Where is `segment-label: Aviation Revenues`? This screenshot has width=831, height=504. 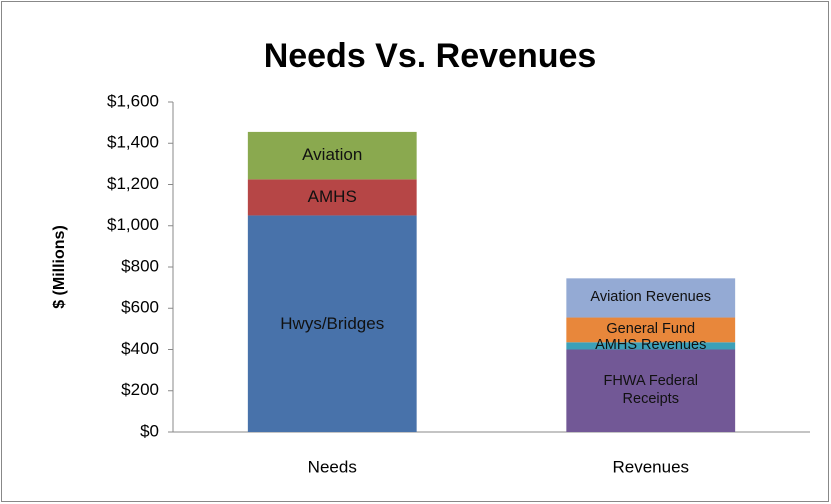 segment-label: Aviation Revenues is located at coordinates (651, 297).